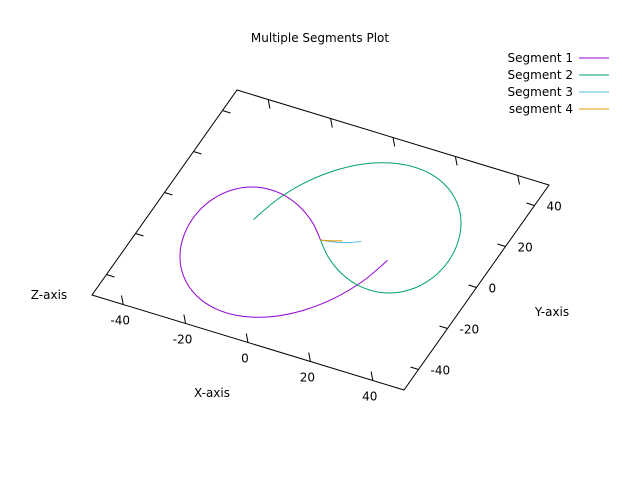 The height and width of the screenshot is (480, 640). Describe the element at coordinates (369, 397) in the screenshot. I see `x-tick-label: 40` at that location.